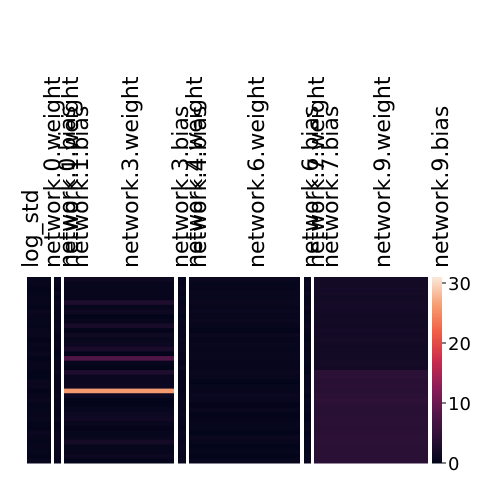 This screenshot has width=500, height=500. Describe the element at coordinates (63, 370) in the screenshot. I see `heatmap-column-network-1-bias` at that location.